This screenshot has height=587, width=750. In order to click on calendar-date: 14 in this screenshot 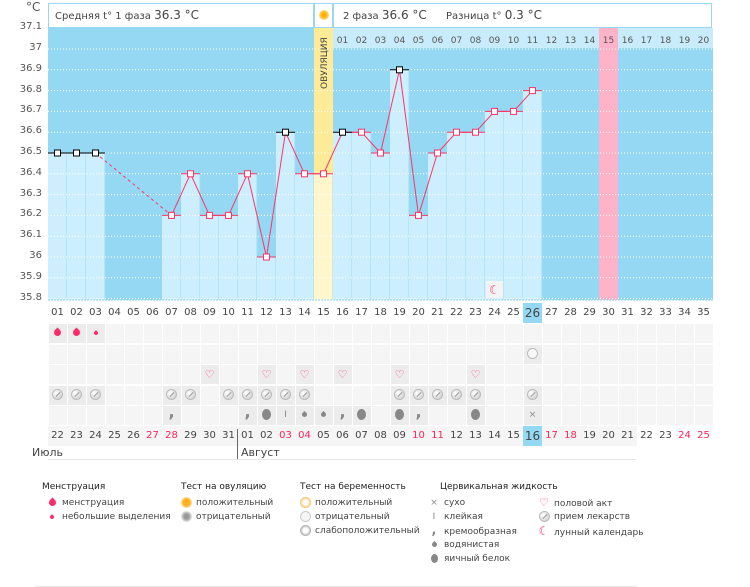, I will do `click(494, 436)`.